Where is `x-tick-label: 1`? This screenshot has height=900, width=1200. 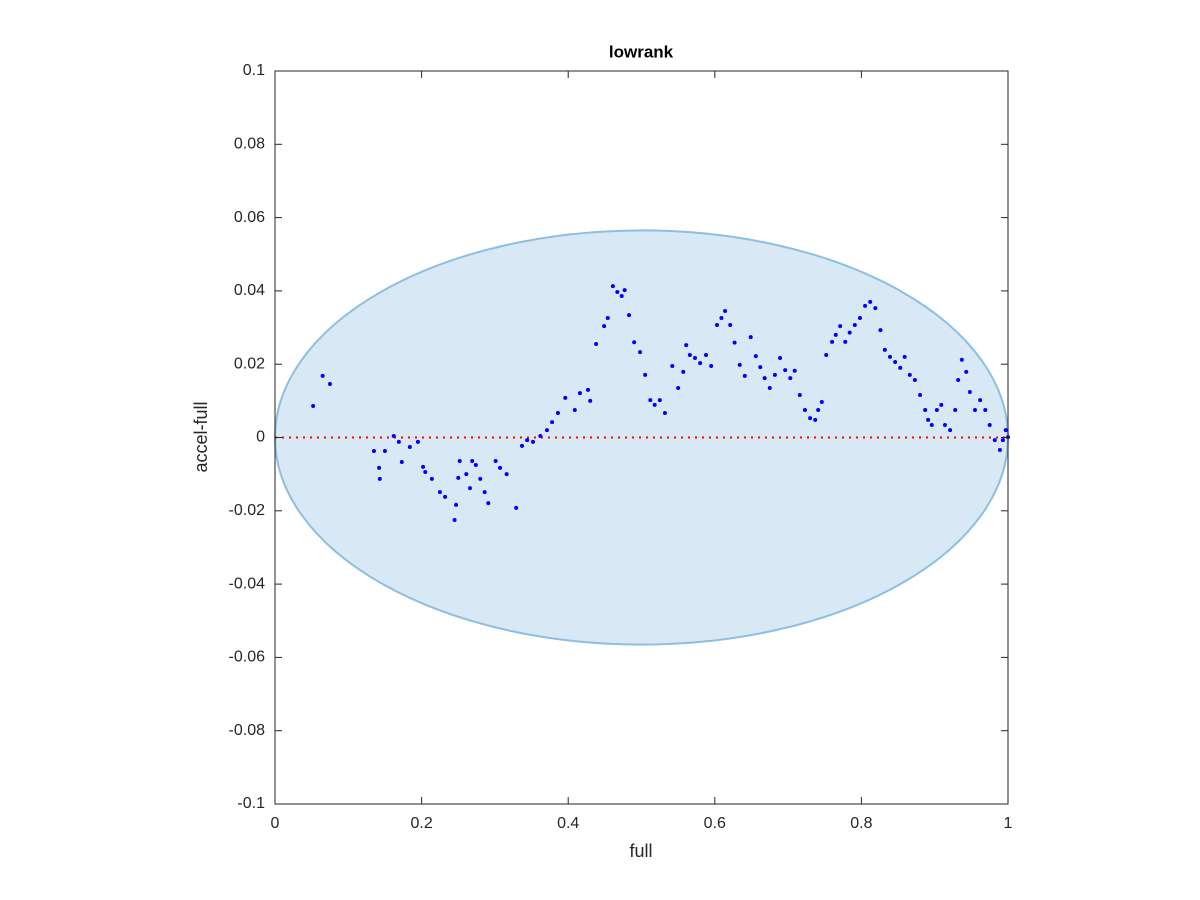 x-tick-label: 1 is located at coordinates (1008, 823).